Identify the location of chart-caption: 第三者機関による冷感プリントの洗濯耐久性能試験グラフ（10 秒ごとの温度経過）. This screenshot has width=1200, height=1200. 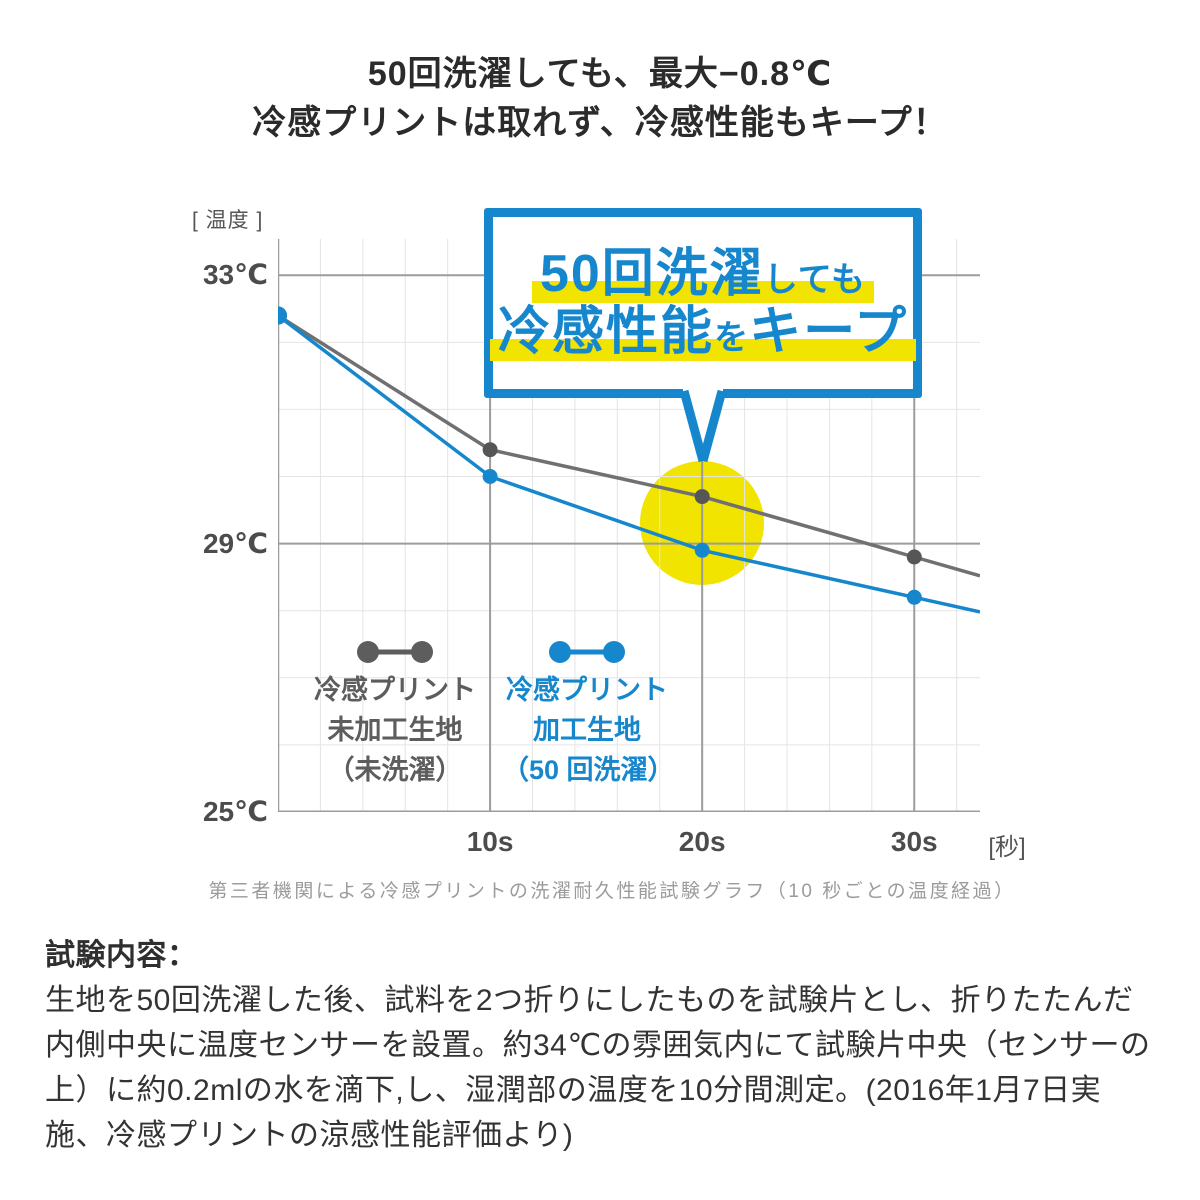
(612, 891).